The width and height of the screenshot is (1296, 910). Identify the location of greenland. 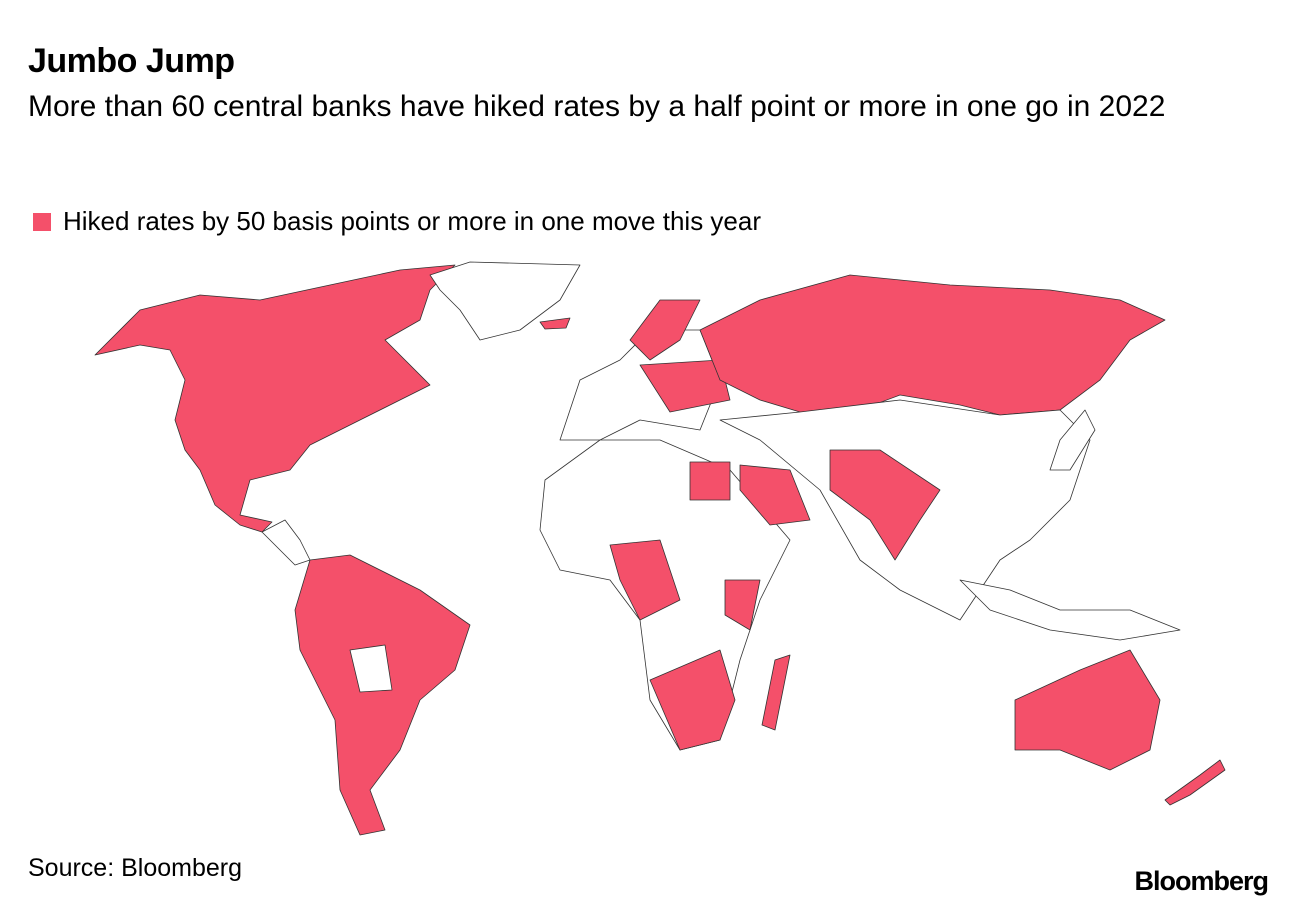
(505, 301).